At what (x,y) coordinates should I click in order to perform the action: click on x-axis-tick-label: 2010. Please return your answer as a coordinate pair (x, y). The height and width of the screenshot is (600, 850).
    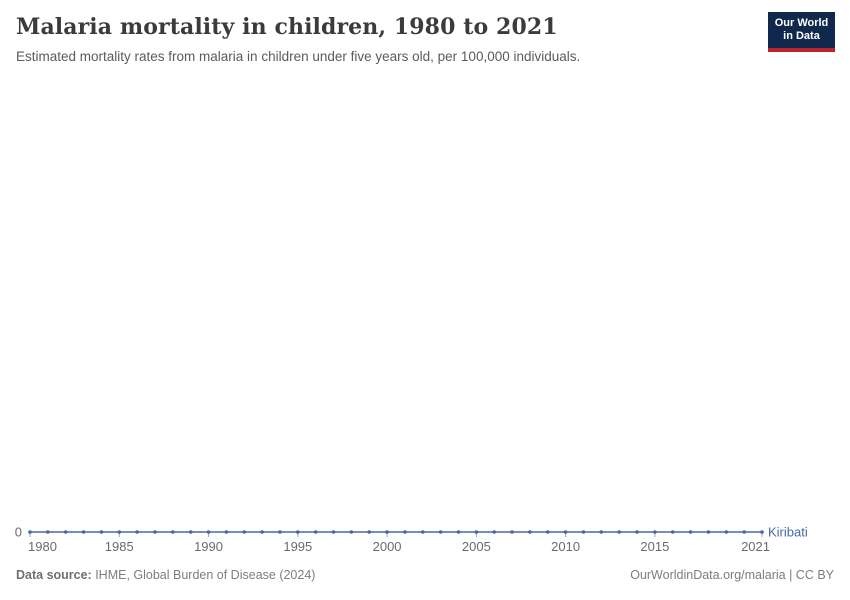
    Looking at the image, I should click on (565, 546).